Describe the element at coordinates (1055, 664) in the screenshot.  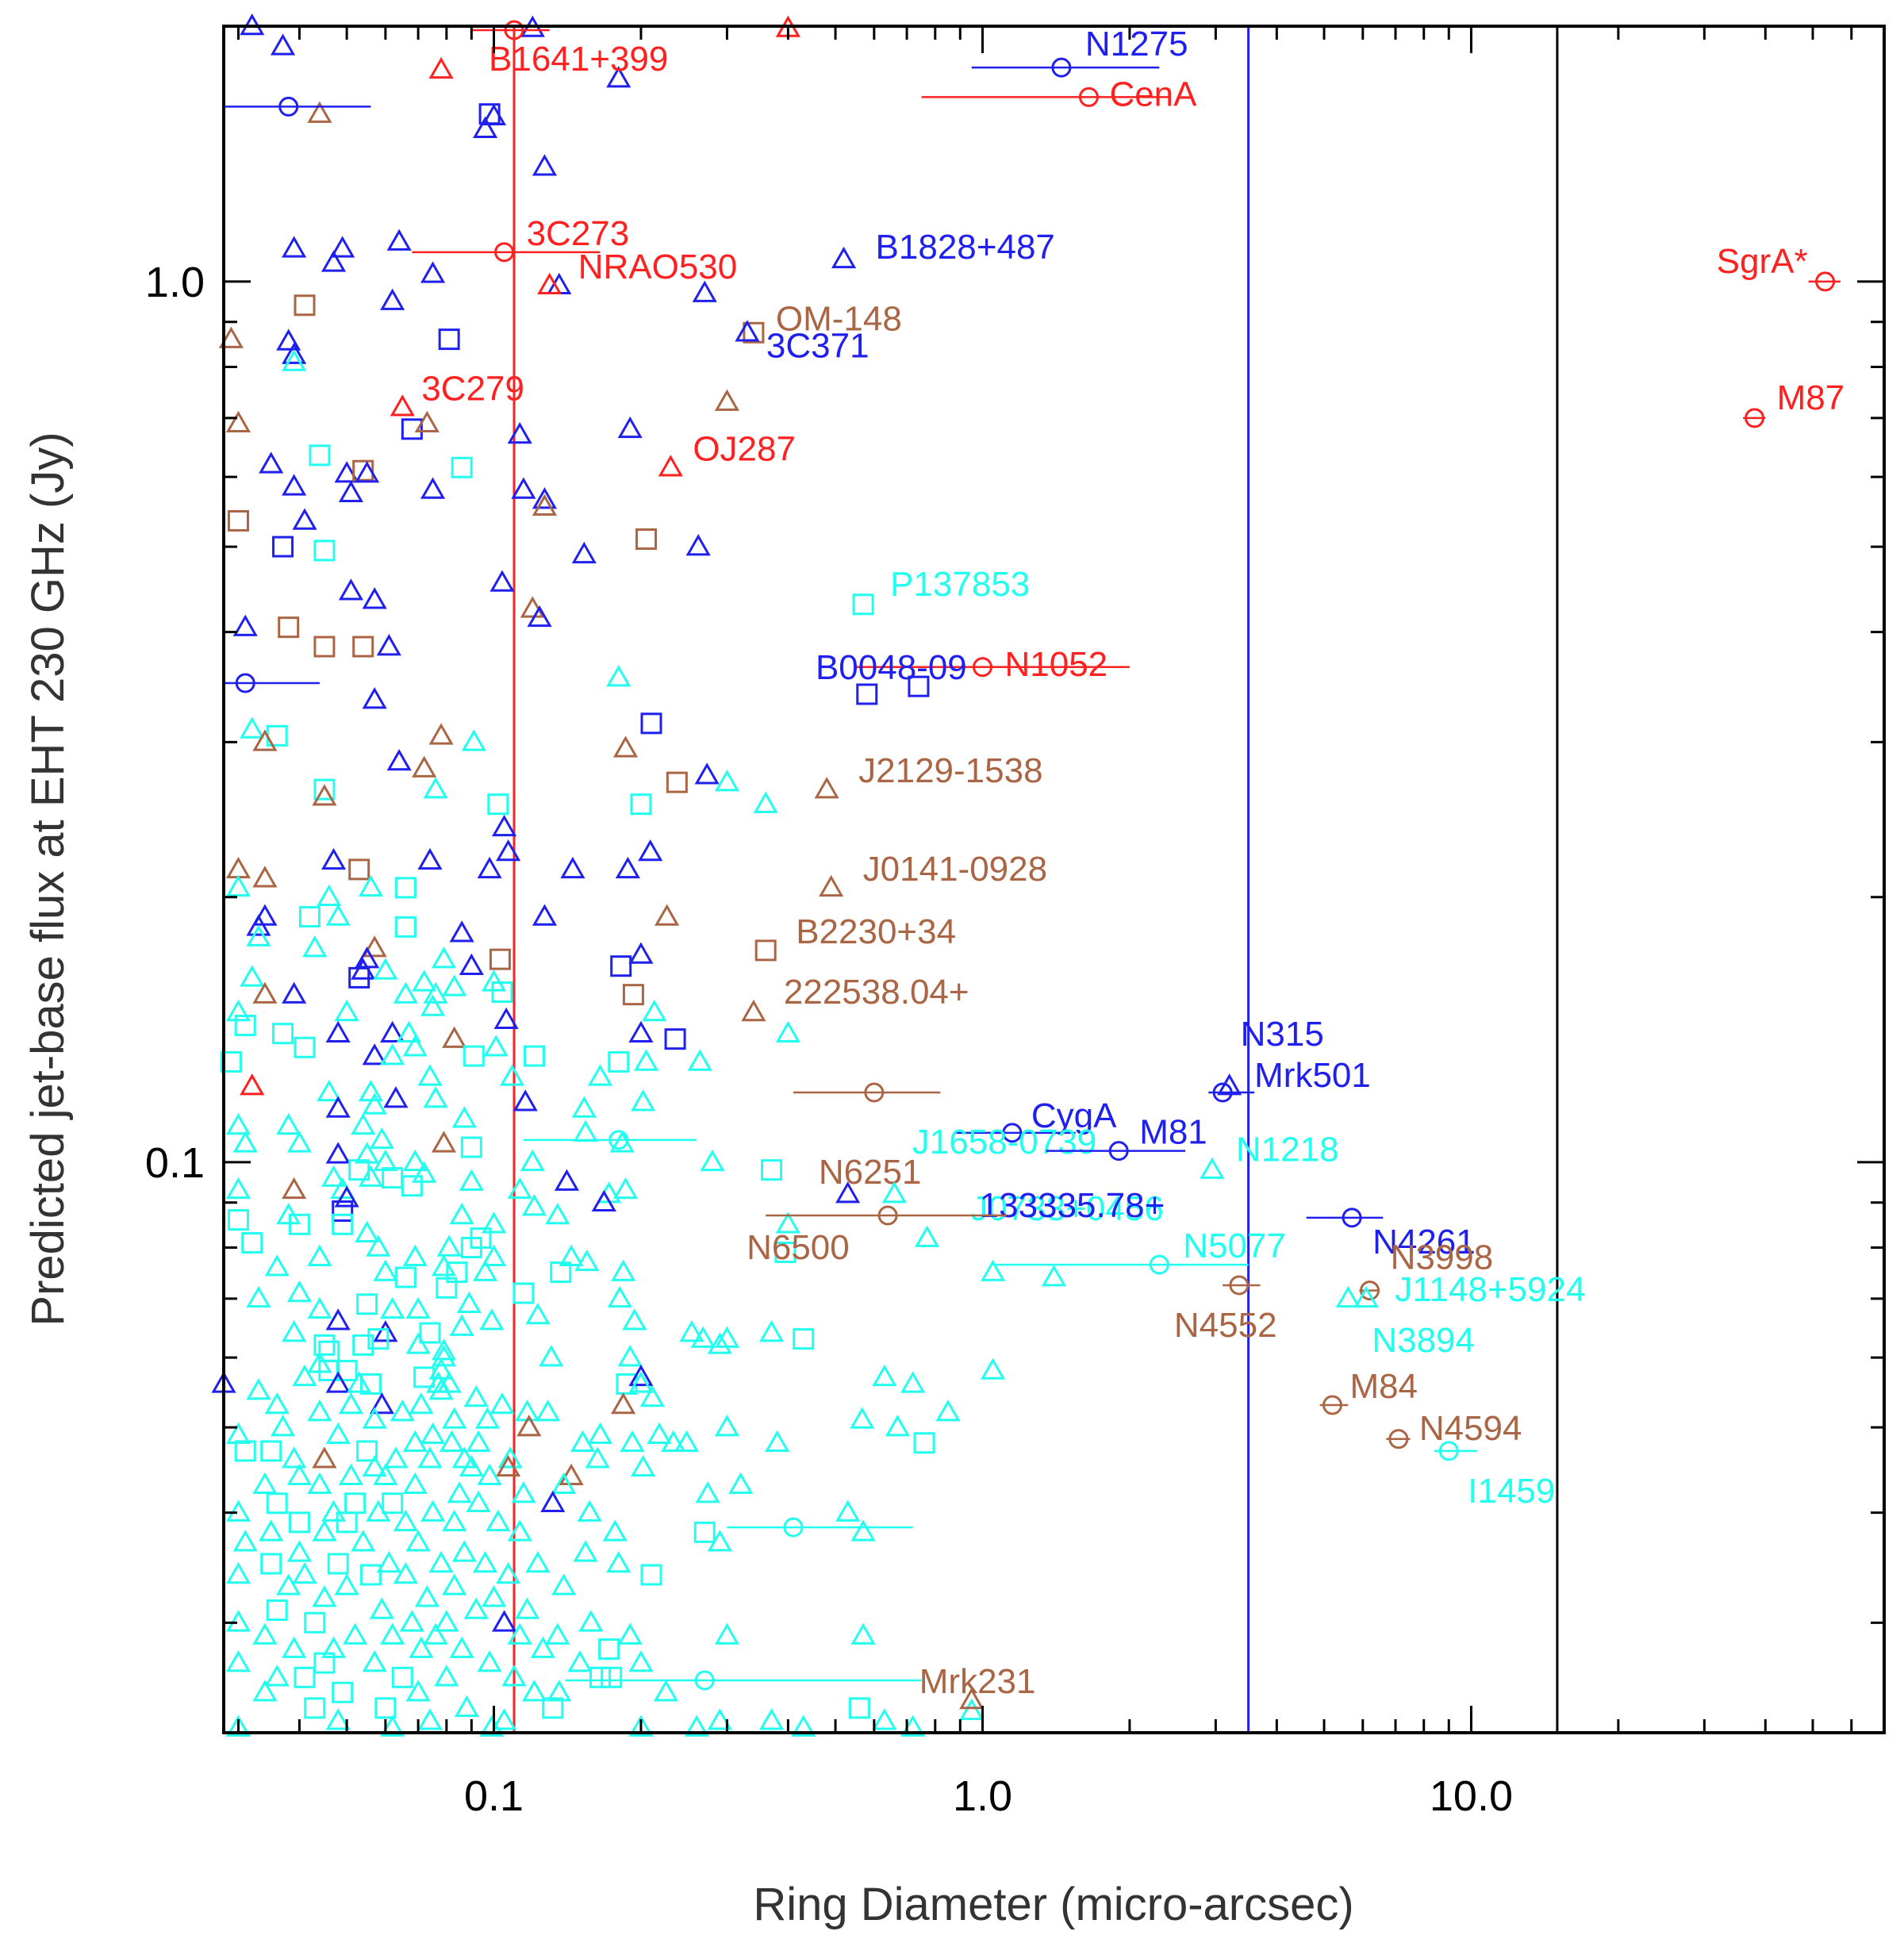
I see `source-label: N1052` at that location.